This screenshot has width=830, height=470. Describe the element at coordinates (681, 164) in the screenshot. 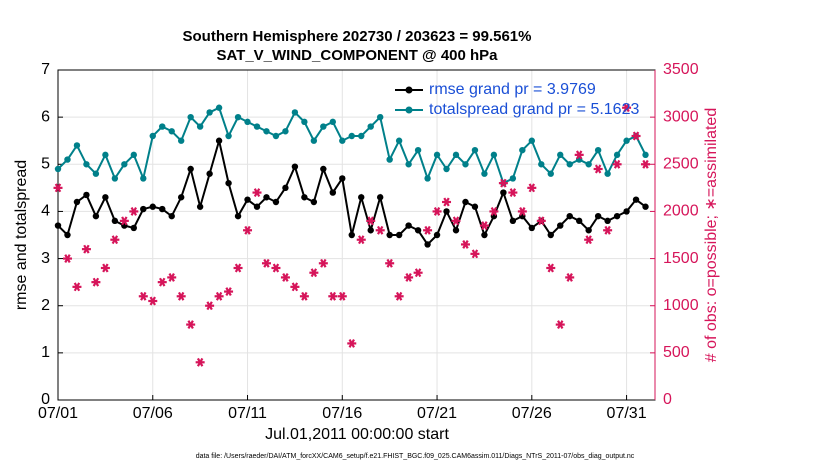

I see `y2-tick-label: 2500` at that location.